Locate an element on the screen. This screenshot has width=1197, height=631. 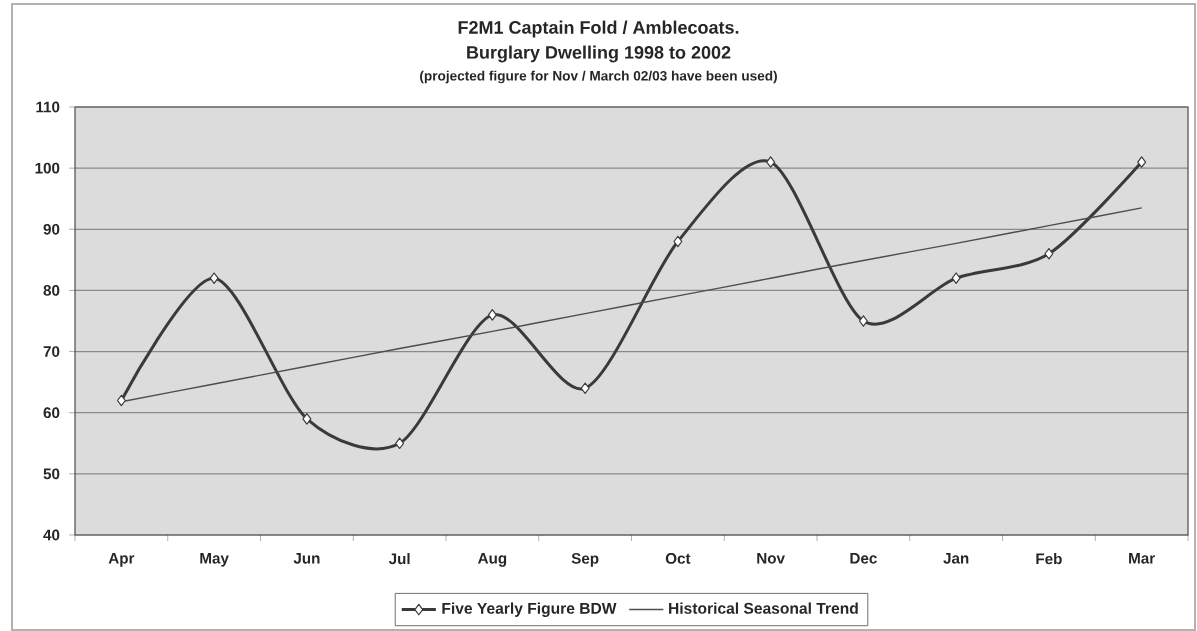
legend-label: Five Yearly Figure BDW is located at coordinates (529, 609).